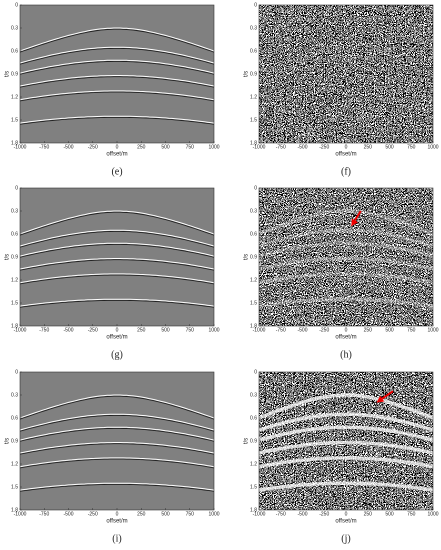 The width and height of the screenshot is (441, 550). Describe the element at coordinates (116, 538) in the screenshot. I see `caption: (i)` at that location.